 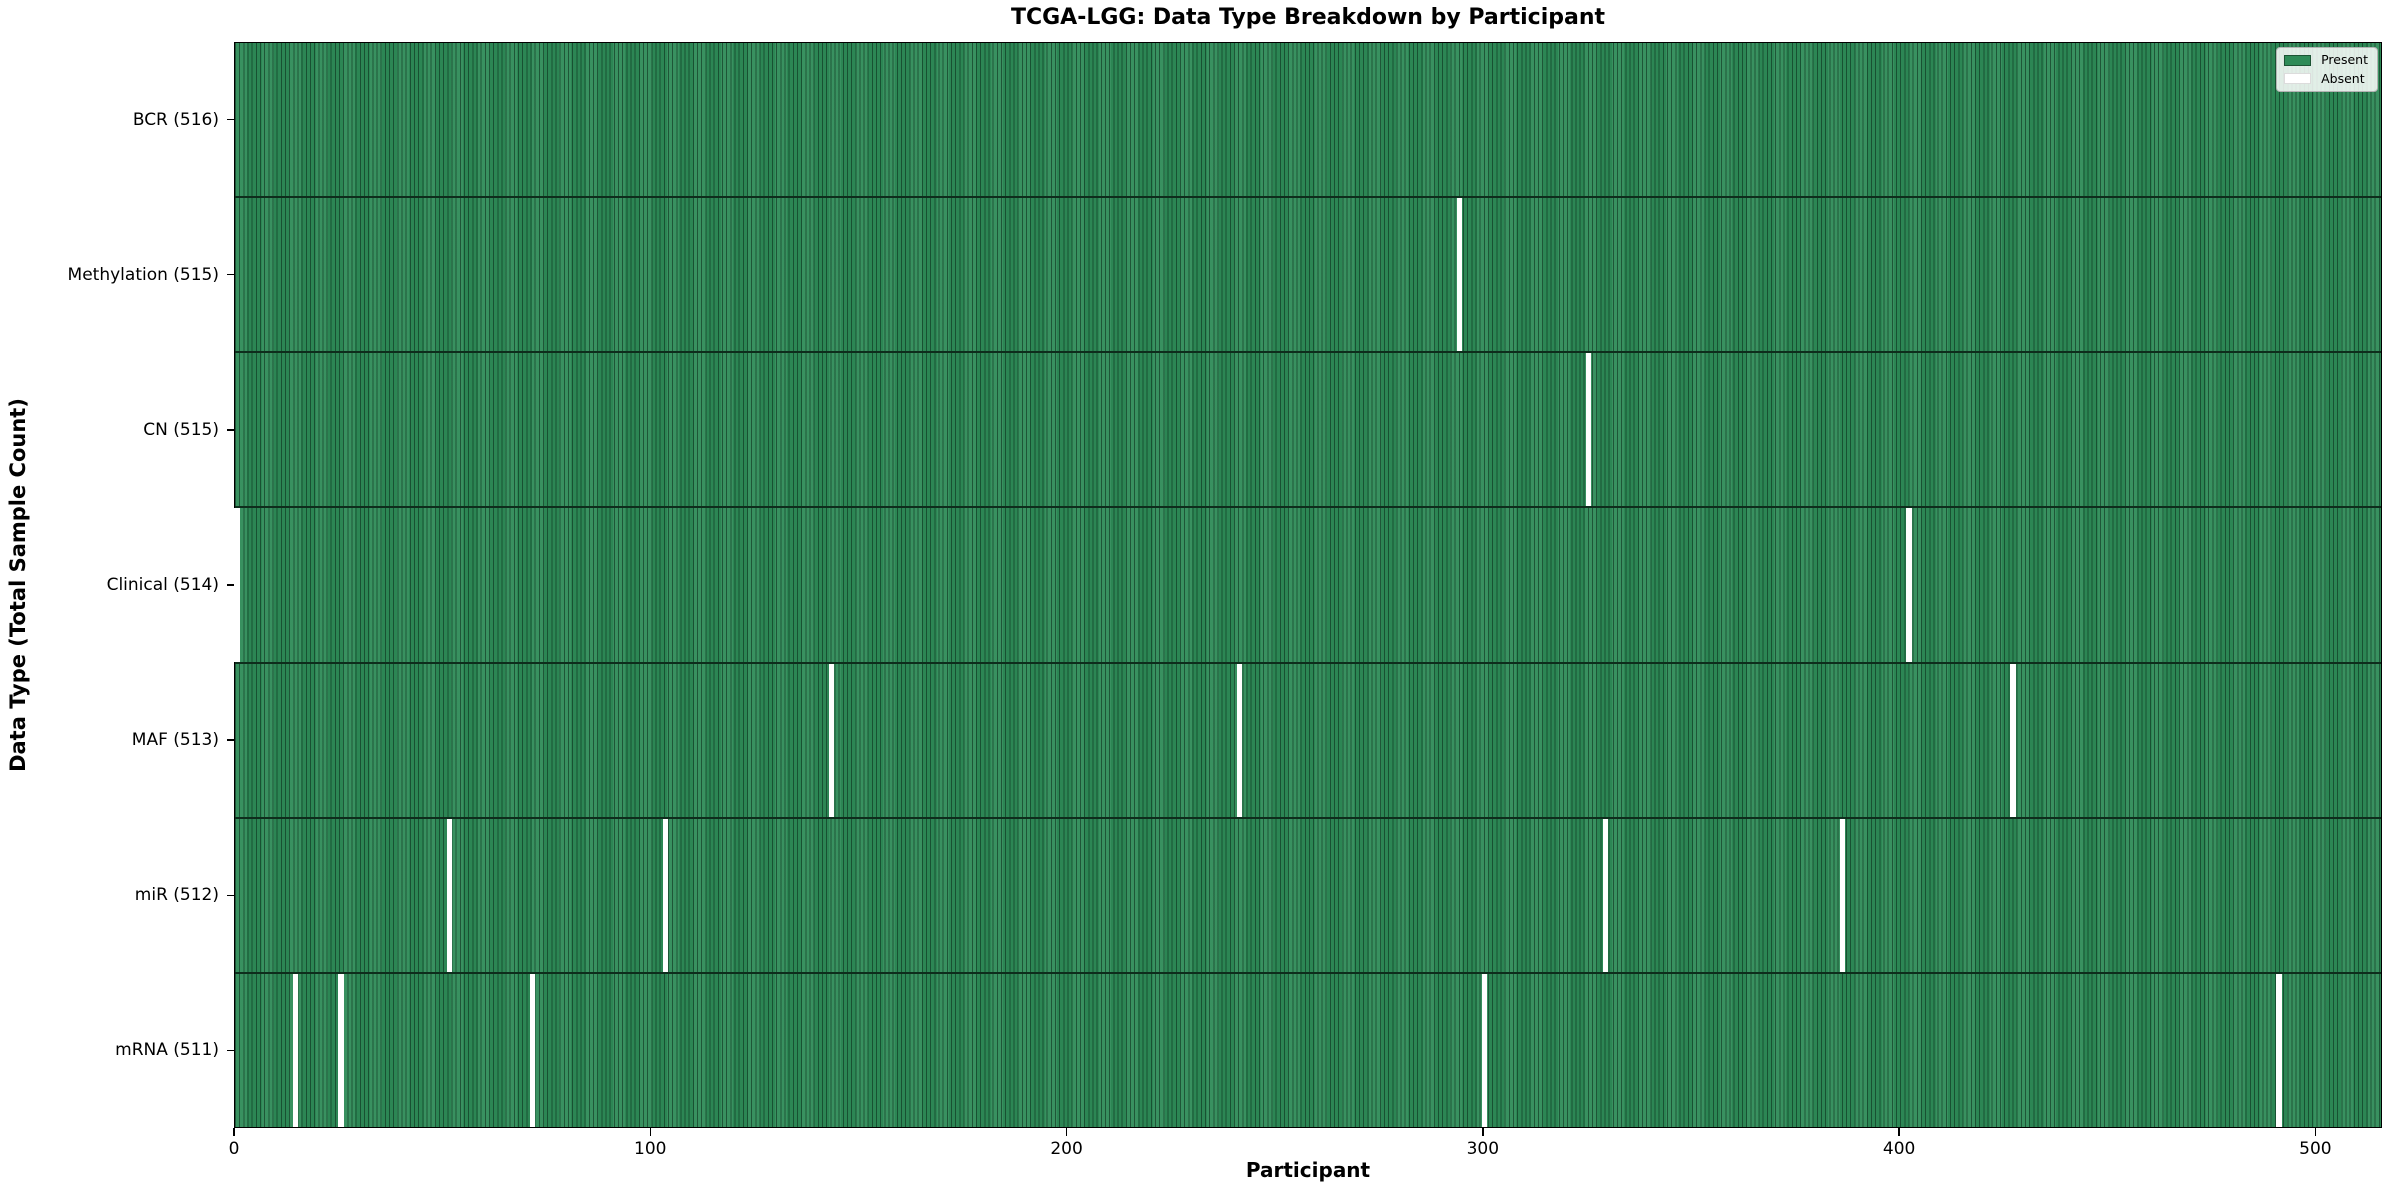 What do you see at coordinates (2298, 79) in the screenshot?
I see `legend-absent-swatch` at bounding box center [2298, 79].